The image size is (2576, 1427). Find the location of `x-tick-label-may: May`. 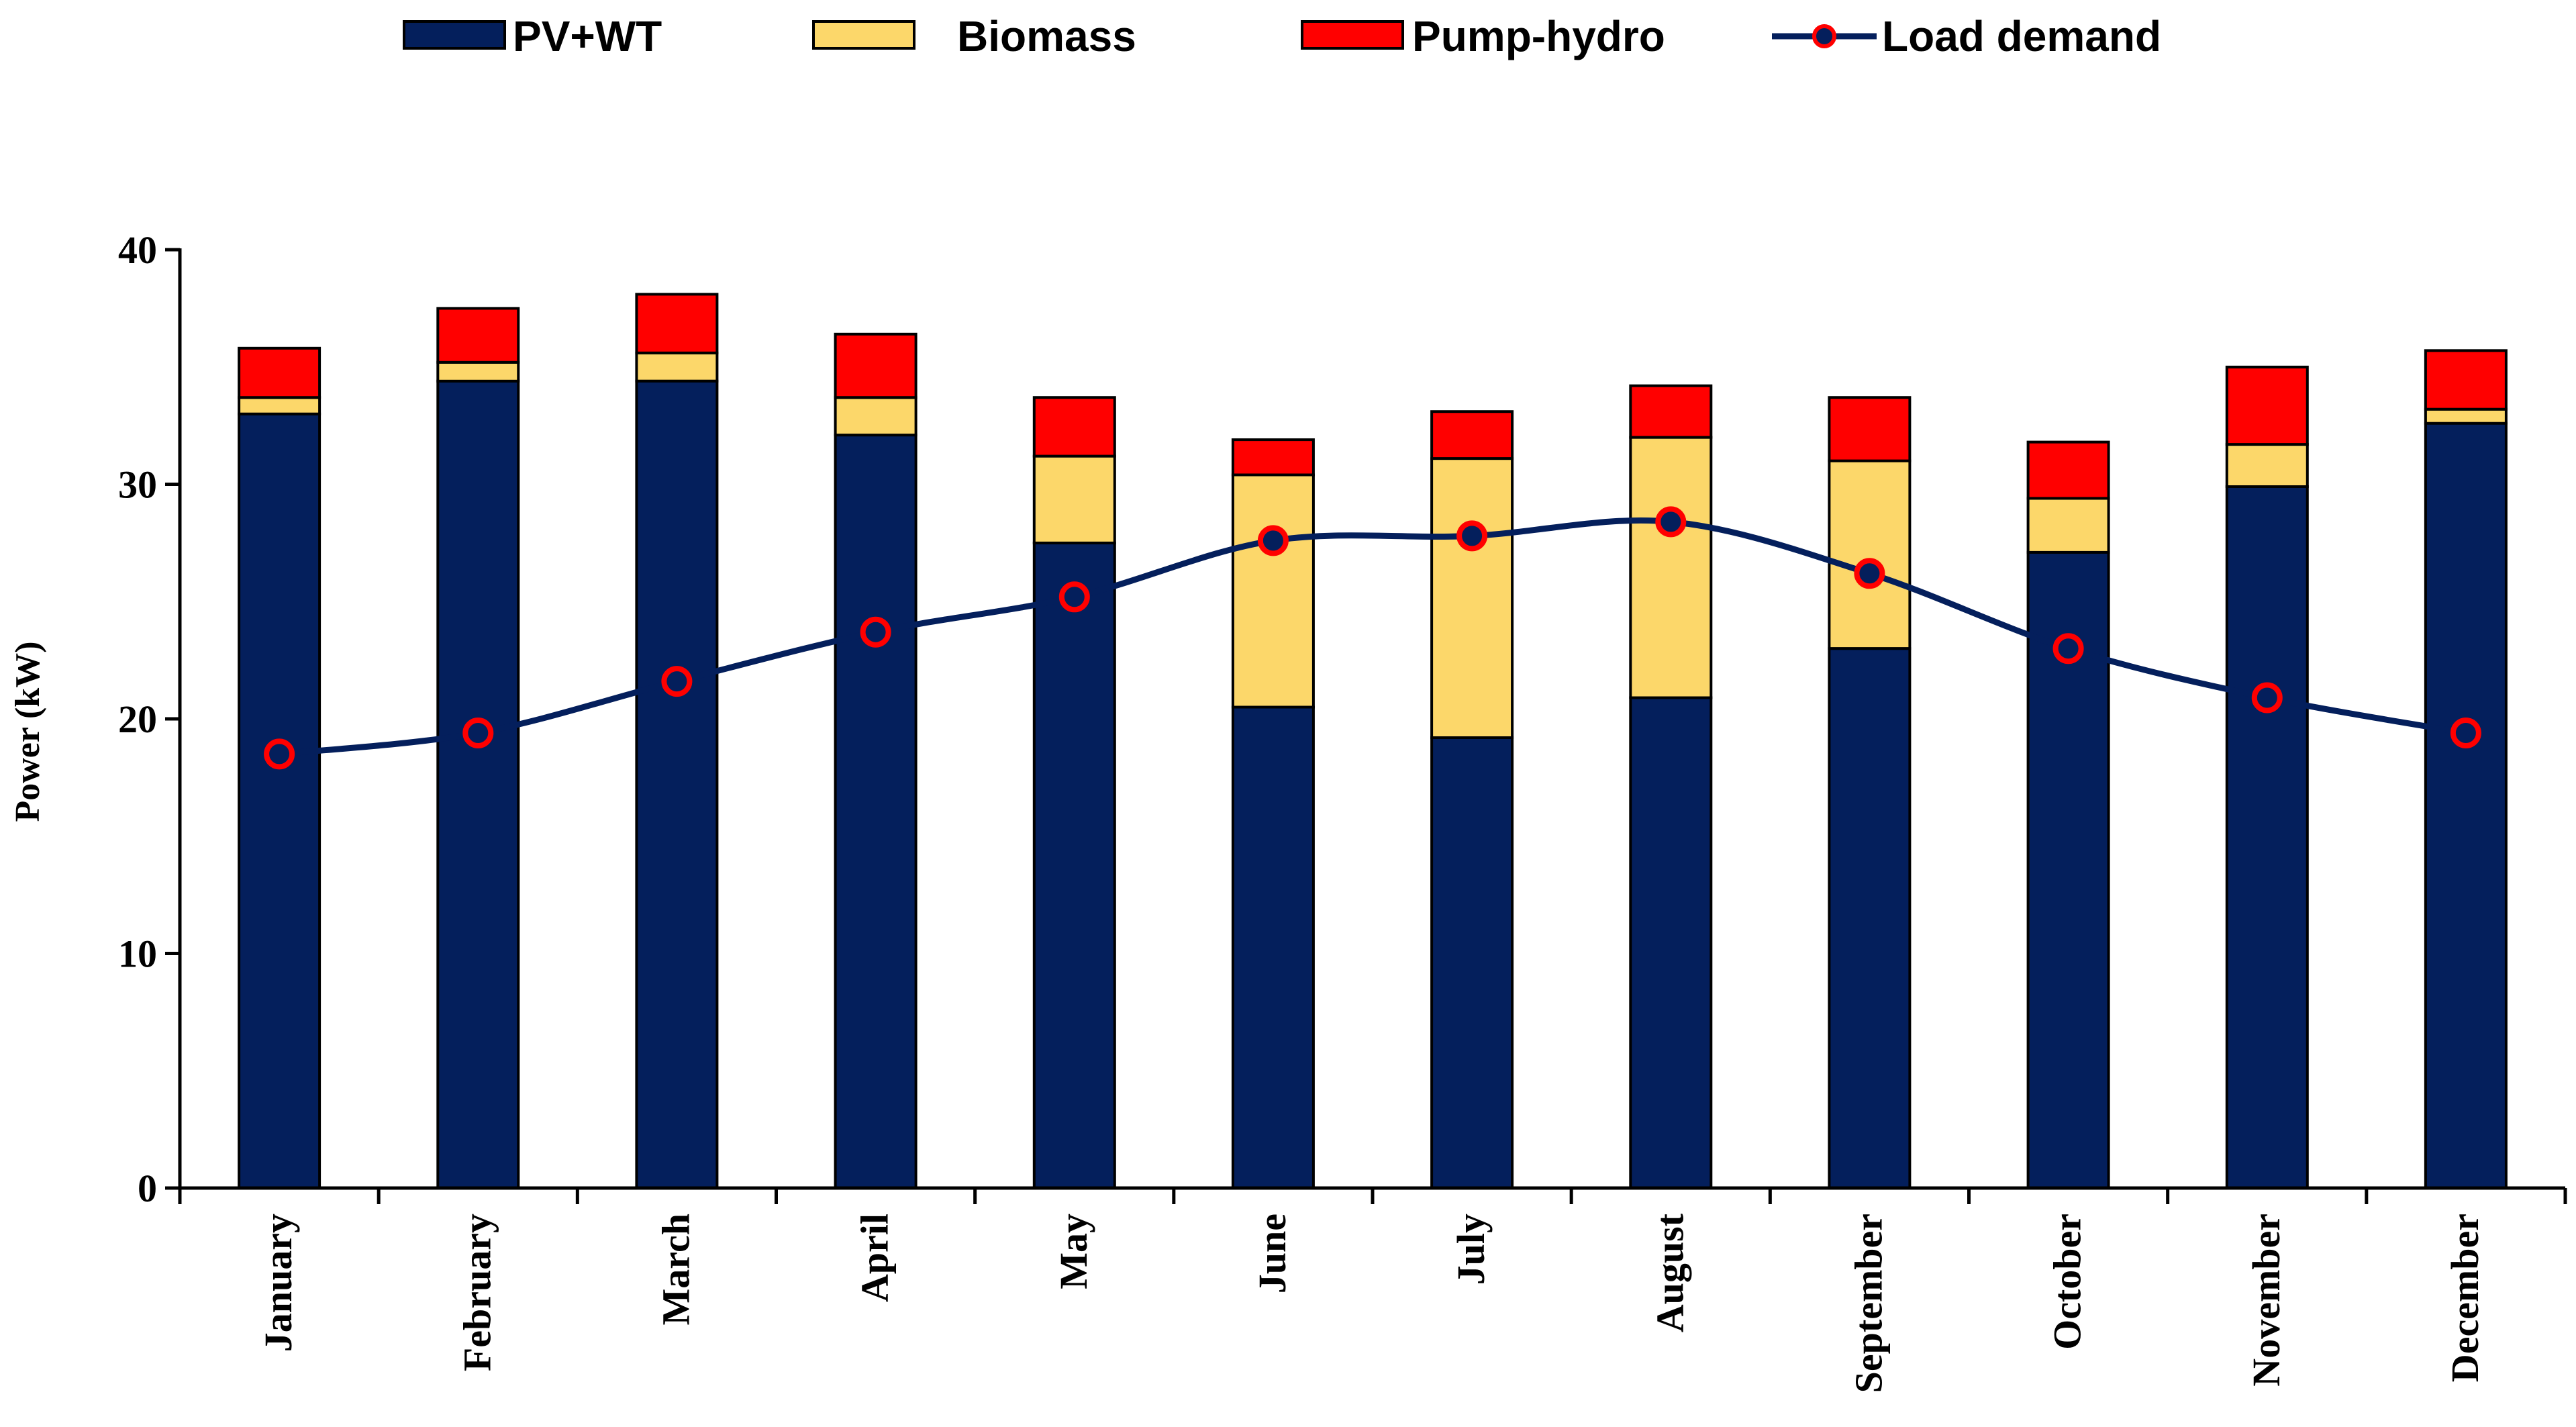

x-tick-label-may: May is located at coordinates (1073, 1251).